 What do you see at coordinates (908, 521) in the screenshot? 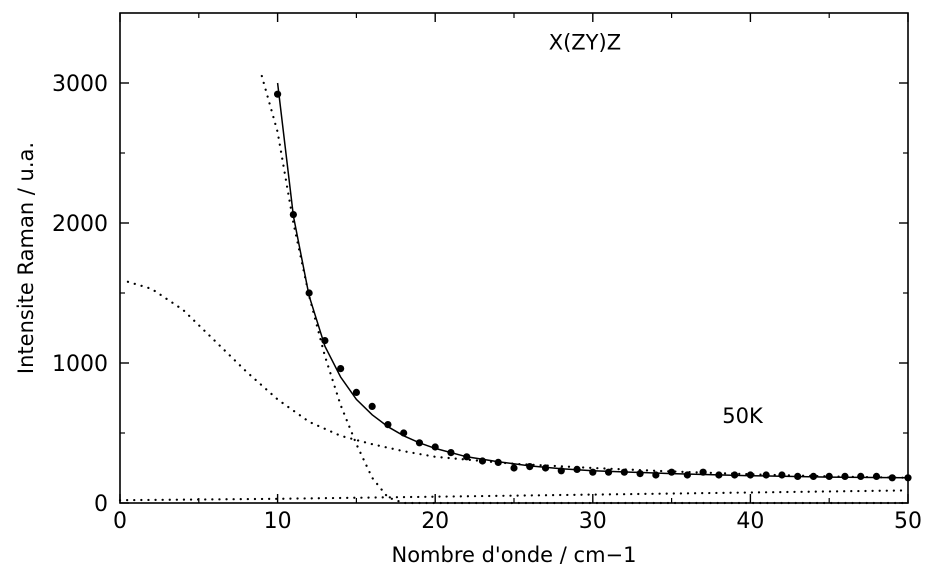
I see `x-tick-label: 50` at bounding box center [908, 521].